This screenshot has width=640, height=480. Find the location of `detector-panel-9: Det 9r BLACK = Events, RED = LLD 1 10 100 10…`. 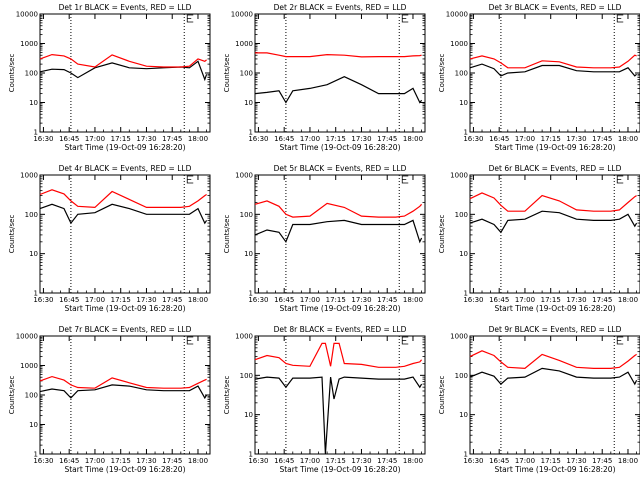

detector-panel-9: Det 9r BLACK = Events, RED = LLD 1 10 100 10… is located at coordinates (539, 399).